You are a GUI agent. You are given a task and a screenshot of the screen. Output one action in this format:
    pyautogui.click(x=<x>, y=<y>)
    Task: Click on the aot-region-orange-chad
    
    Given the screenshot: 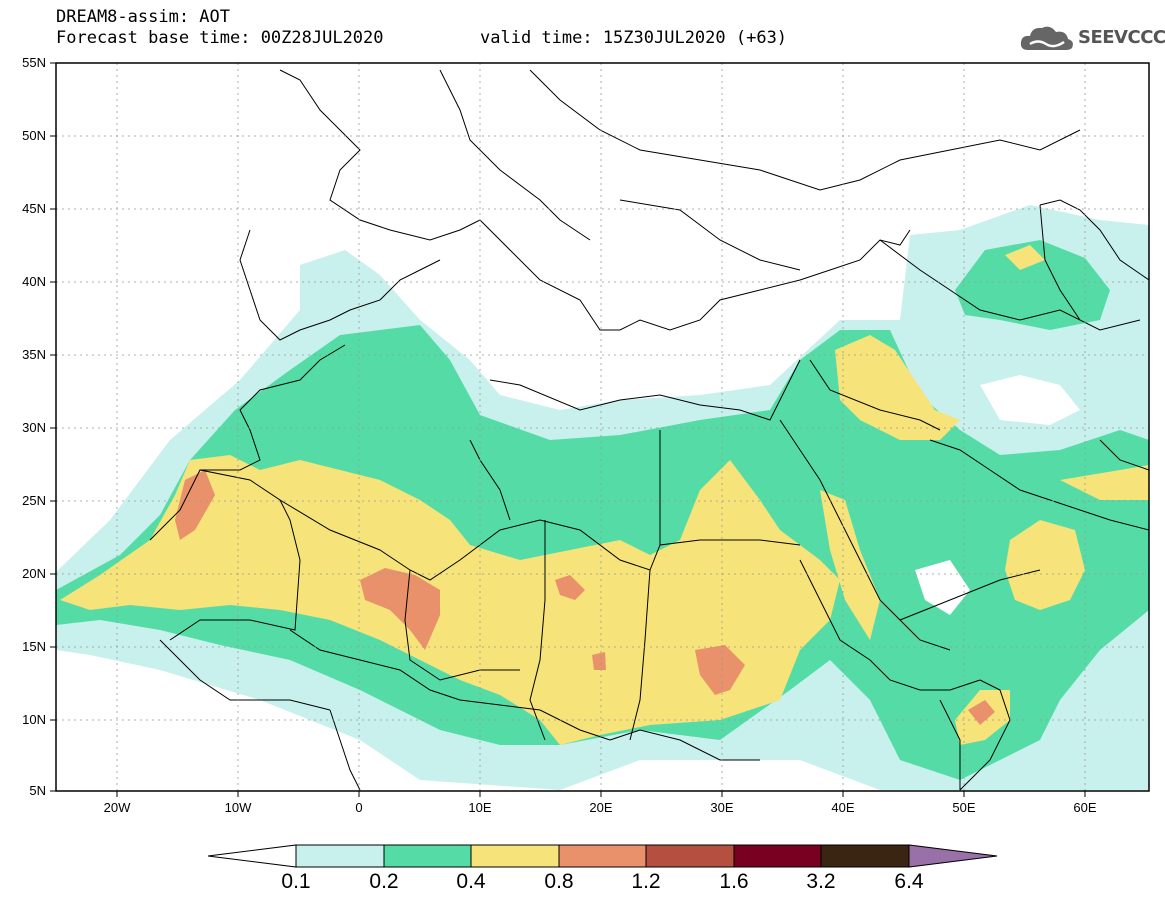 What is the action you would take?
    pyautogui.click(x=570, y=587)
    